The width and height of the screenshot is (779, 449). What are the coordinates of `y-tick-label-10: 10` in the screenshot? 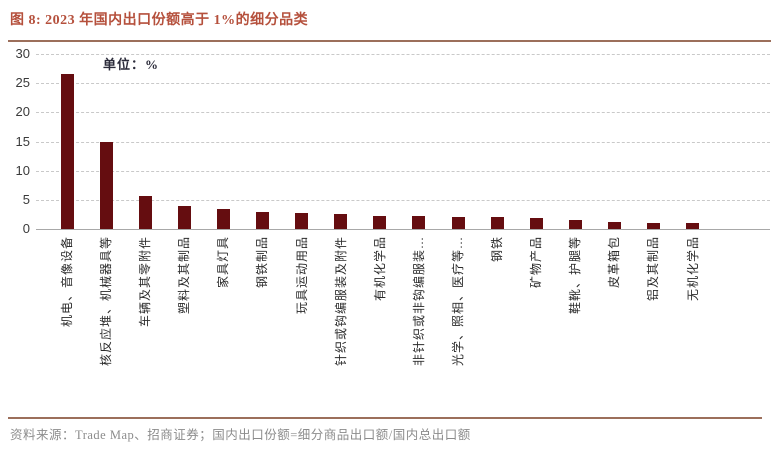 It's located at (22, 170).